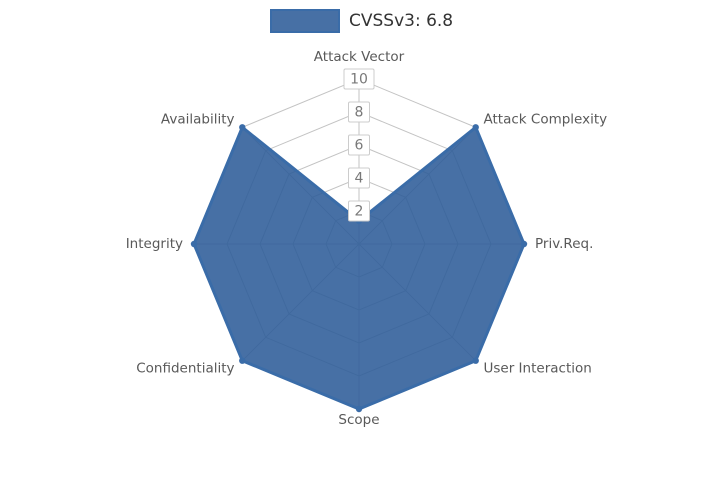  Describe the element at coordinates (538, 369) in the screenshot. I see `axis-label-user-interaction: User Interaction` at that location.